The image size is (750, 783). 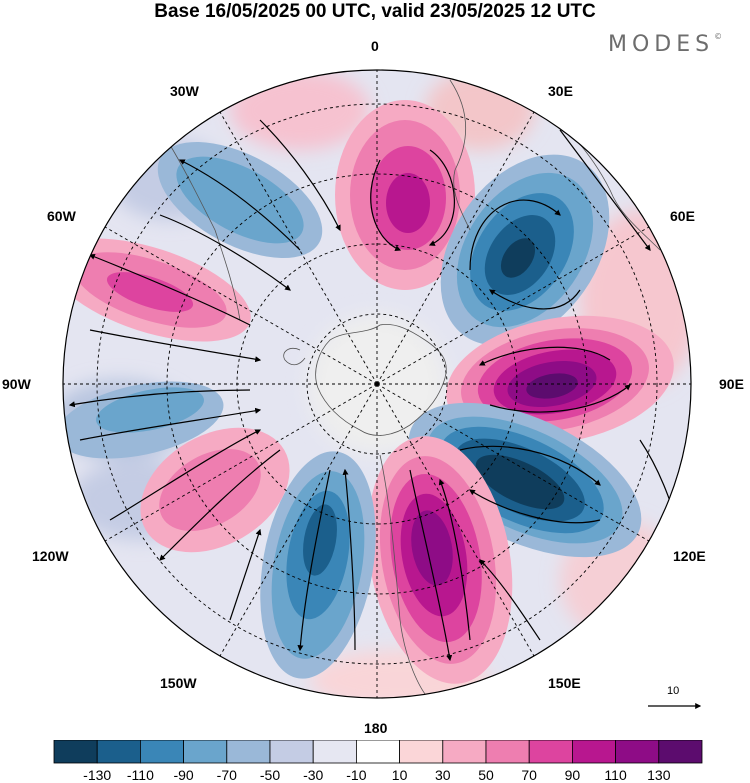 What do you see at coordinates (689, 556) in the screenshot?
I see `lon-label-120e: 120E` at bounding box center [689, 556].